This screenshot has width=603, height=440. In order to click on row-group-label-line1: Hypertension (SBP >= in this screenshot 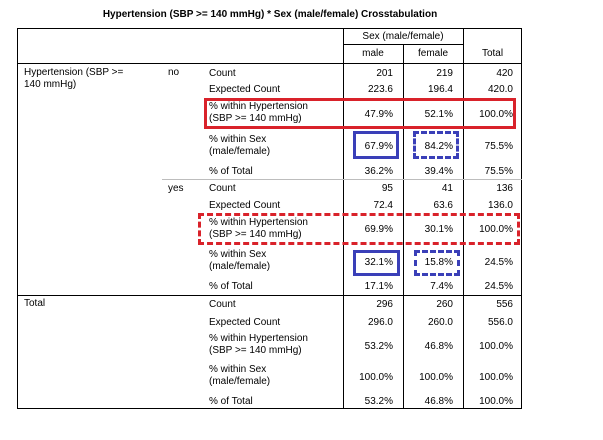, I will do `click(74, 72)`.